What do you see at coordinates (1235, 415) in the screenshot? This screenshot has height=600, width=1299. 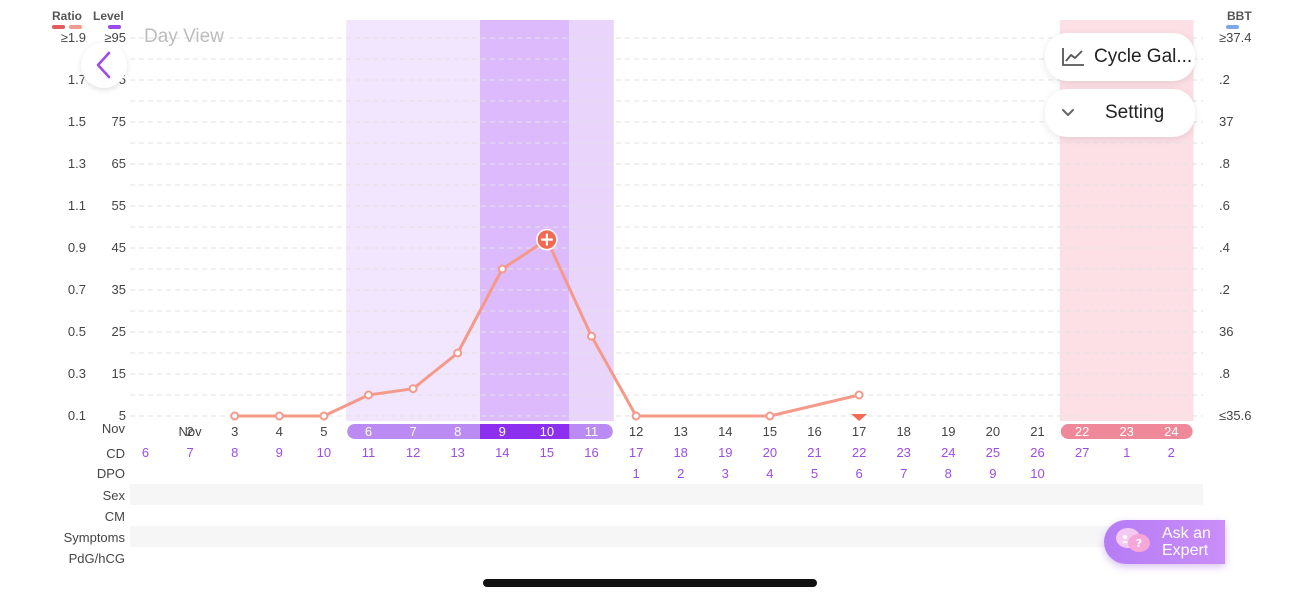 I see `bbt-tick-label: ≤35.6` at bounding box center [1235, 415].